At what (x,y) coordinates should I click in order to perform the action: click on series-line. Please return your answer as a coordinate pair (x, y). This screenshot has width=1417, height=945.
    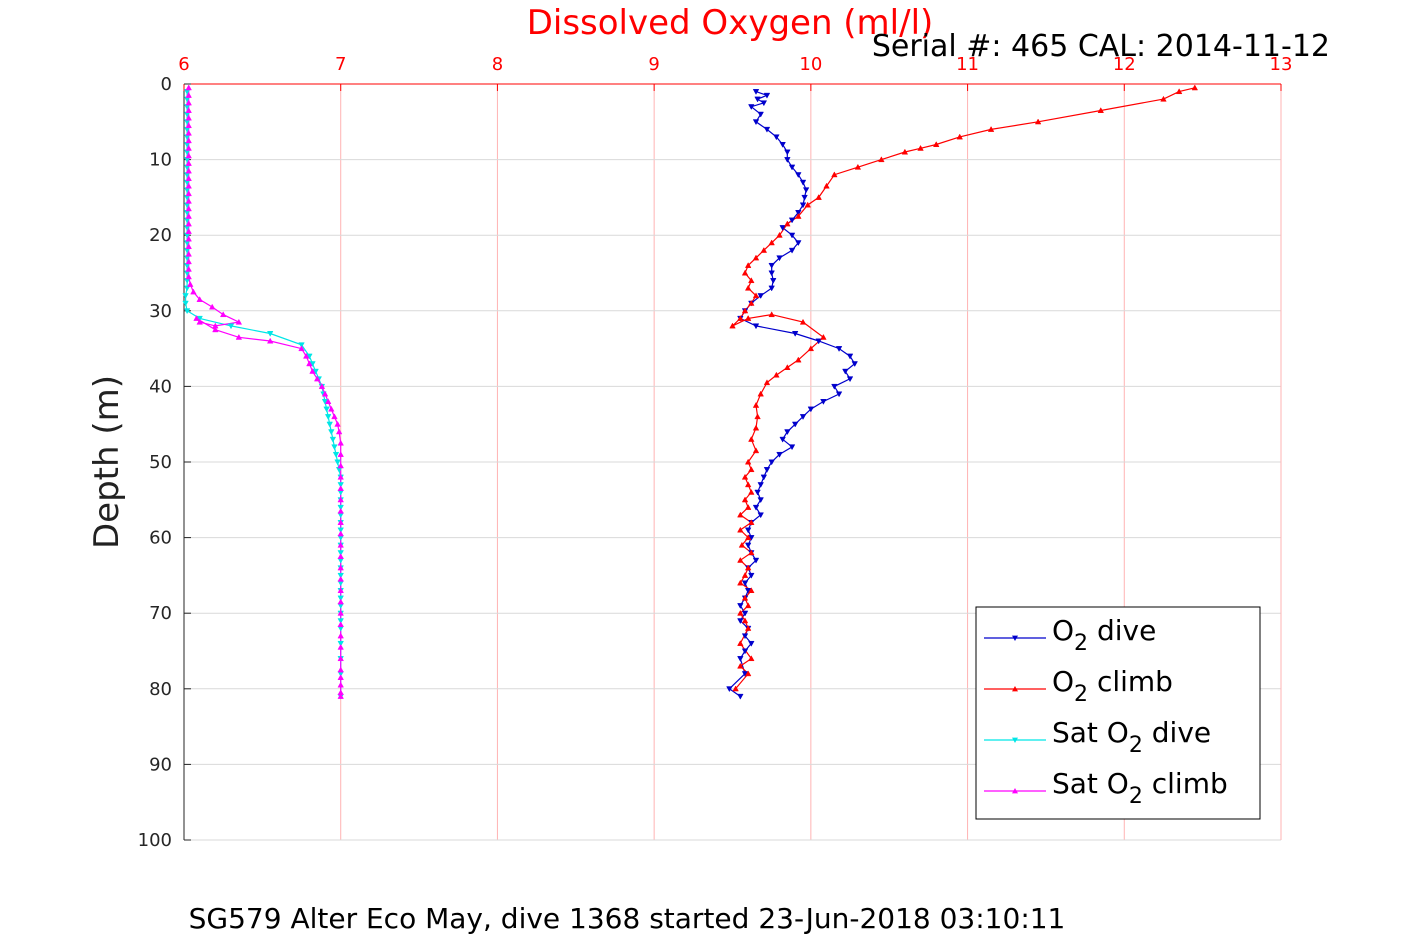
    Looking at the image, I should click on (265, 392).